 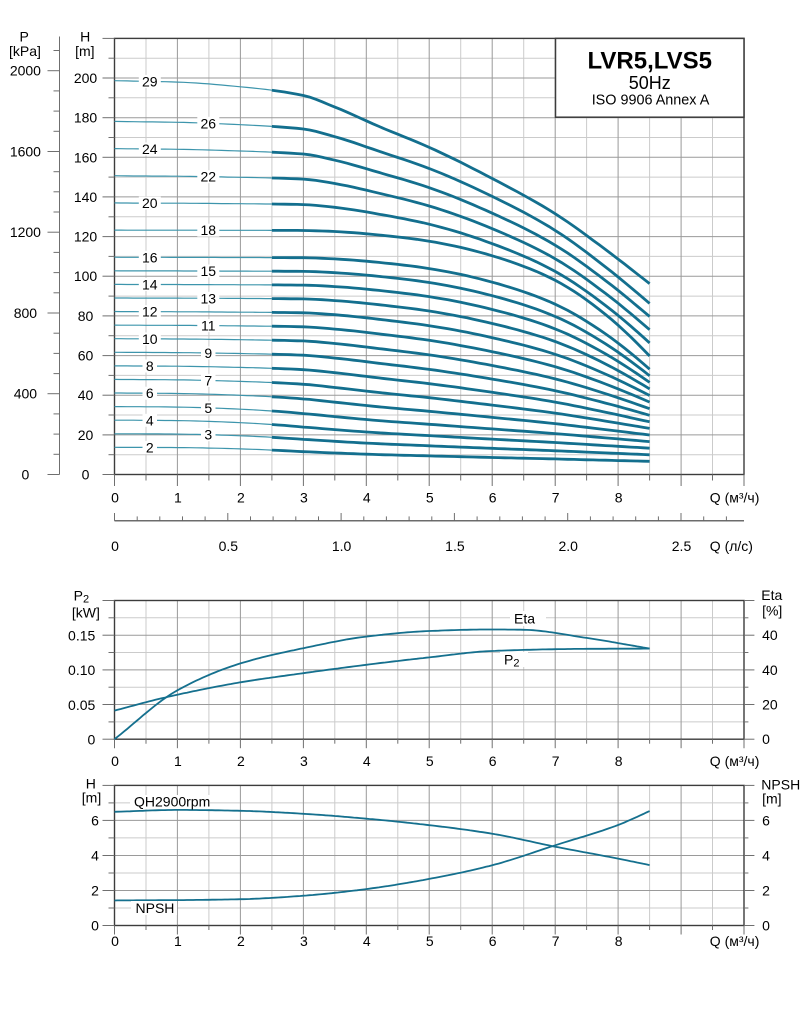 What do you see at coordinates (209, 177) in the screenshot?
I see `svg-text: 22` at bounding box center [209, 177].